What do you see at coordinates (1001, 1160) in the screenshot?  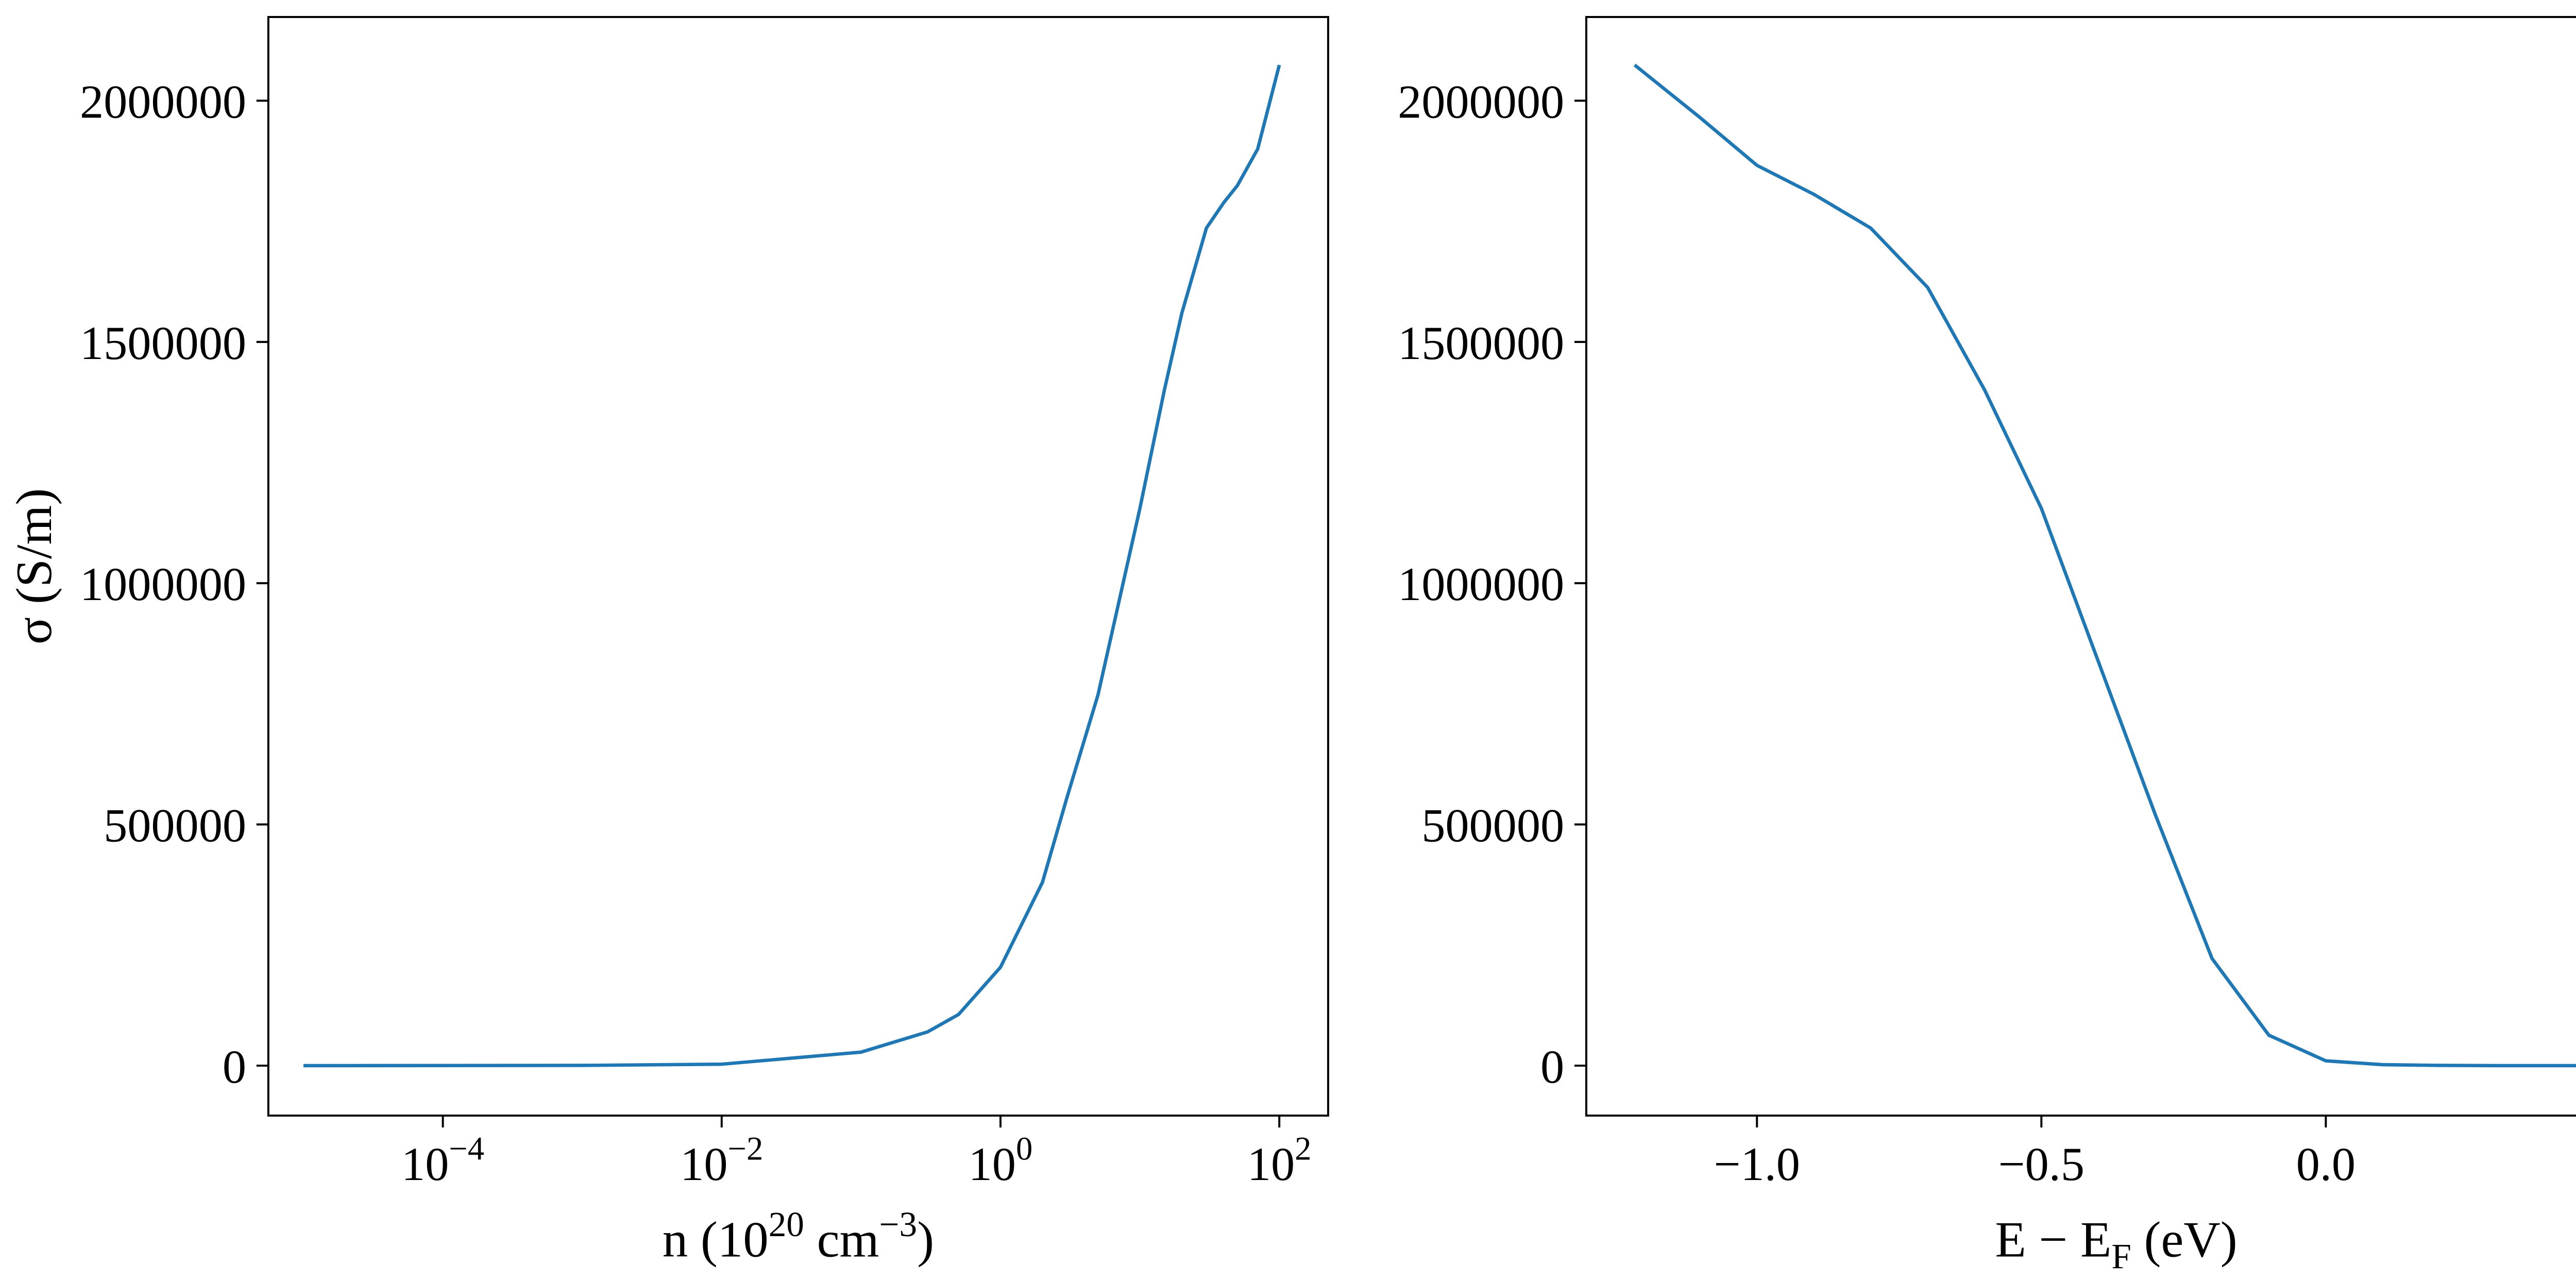 I see `x-tick-label: 10⁰` at bounding box center [1001, 1160].